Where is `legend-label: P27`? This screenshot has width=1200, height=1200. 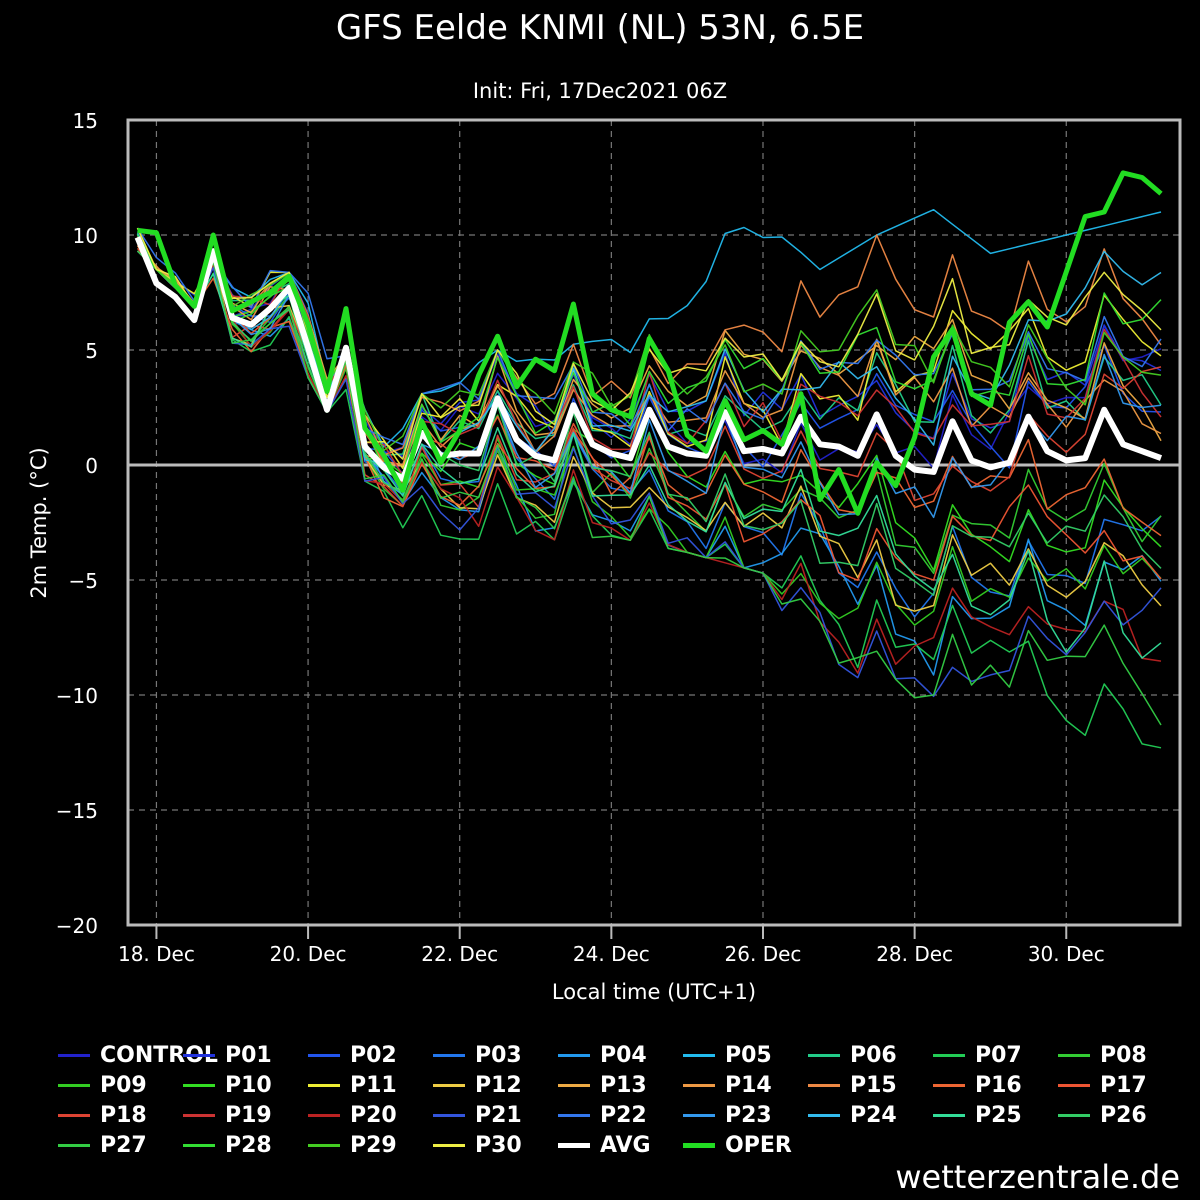
legend-label: P27 is located at coordinates (123, 1145).